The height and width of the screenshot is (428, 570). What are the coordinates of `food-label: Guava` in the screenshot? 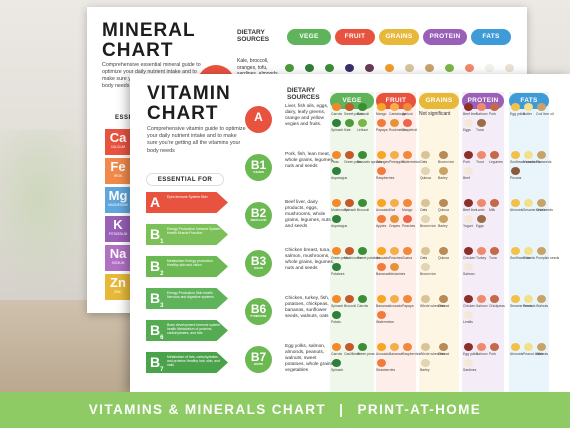 It's located at (407, 258).